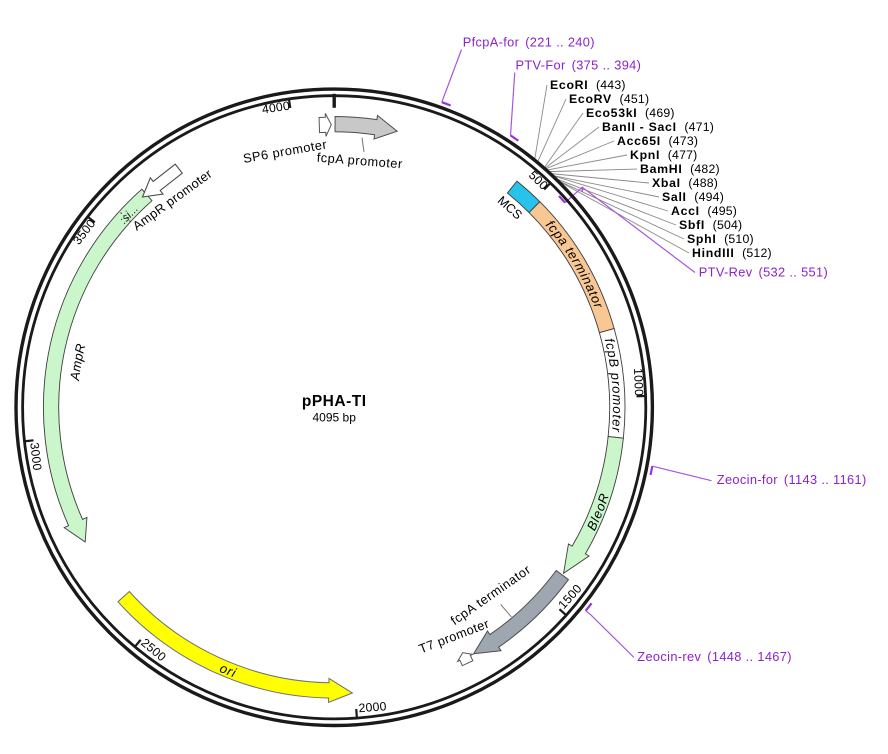 The width and height of the screenshot is (888, 754). What do you see at coordinates (693, 197) in the screenshot?
I see `svg-text: SalI (494)` at bounding box center [693, 197].